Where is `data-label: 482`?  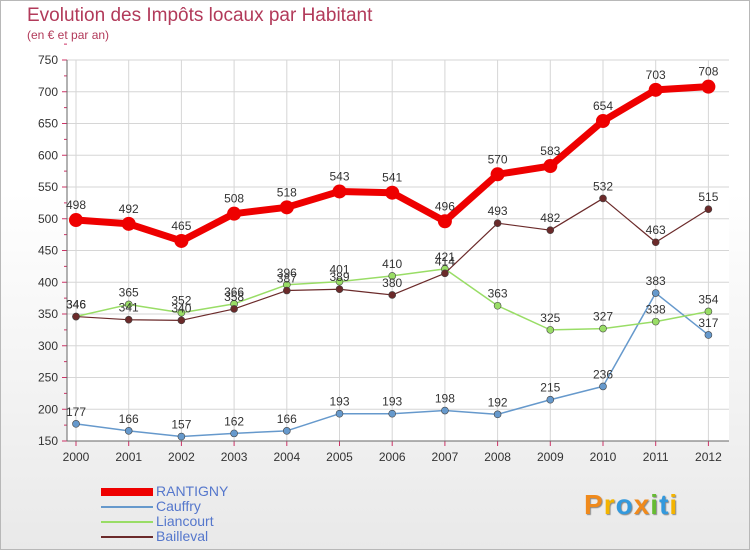 data-label: 482 is located at coordinates (550, 218).